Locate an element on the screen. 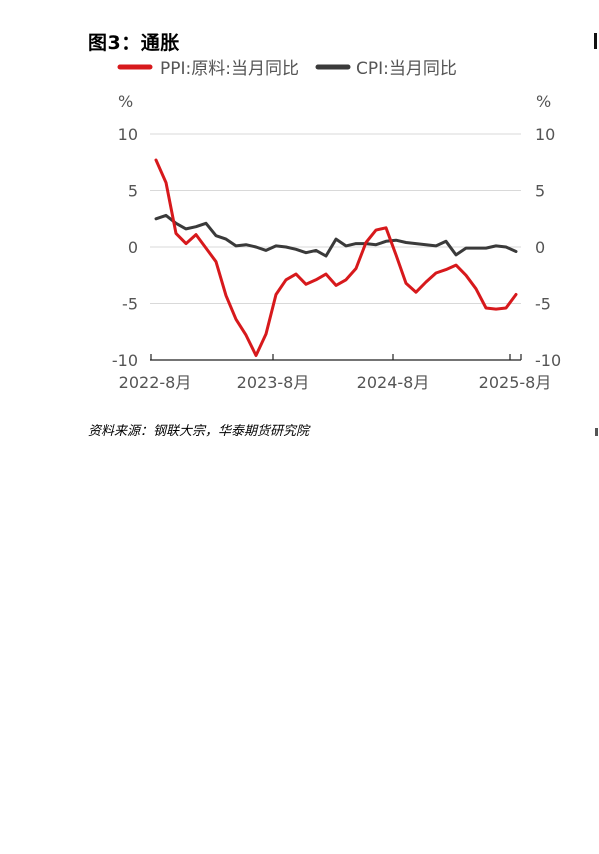 The height and width of the screenshot is (854, 599). series-lines is located at coordinates (336, 257).